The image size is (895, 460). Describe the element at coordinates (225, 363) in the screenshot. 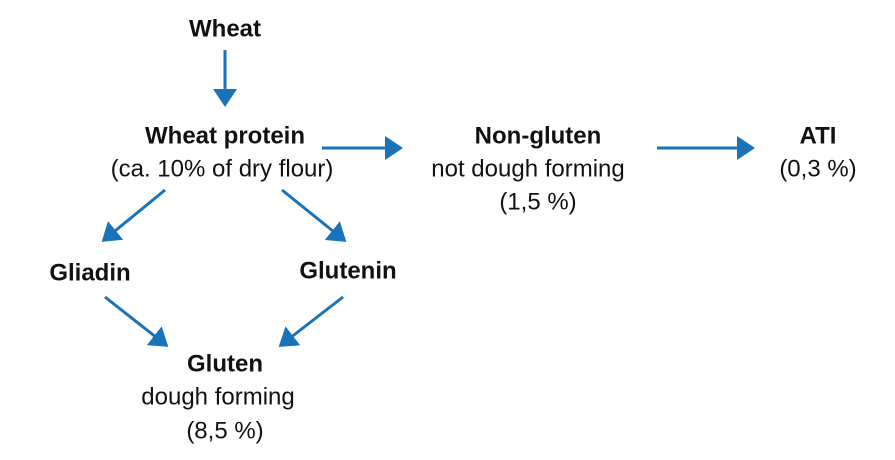

I see `node-title: Gluten` at that location.